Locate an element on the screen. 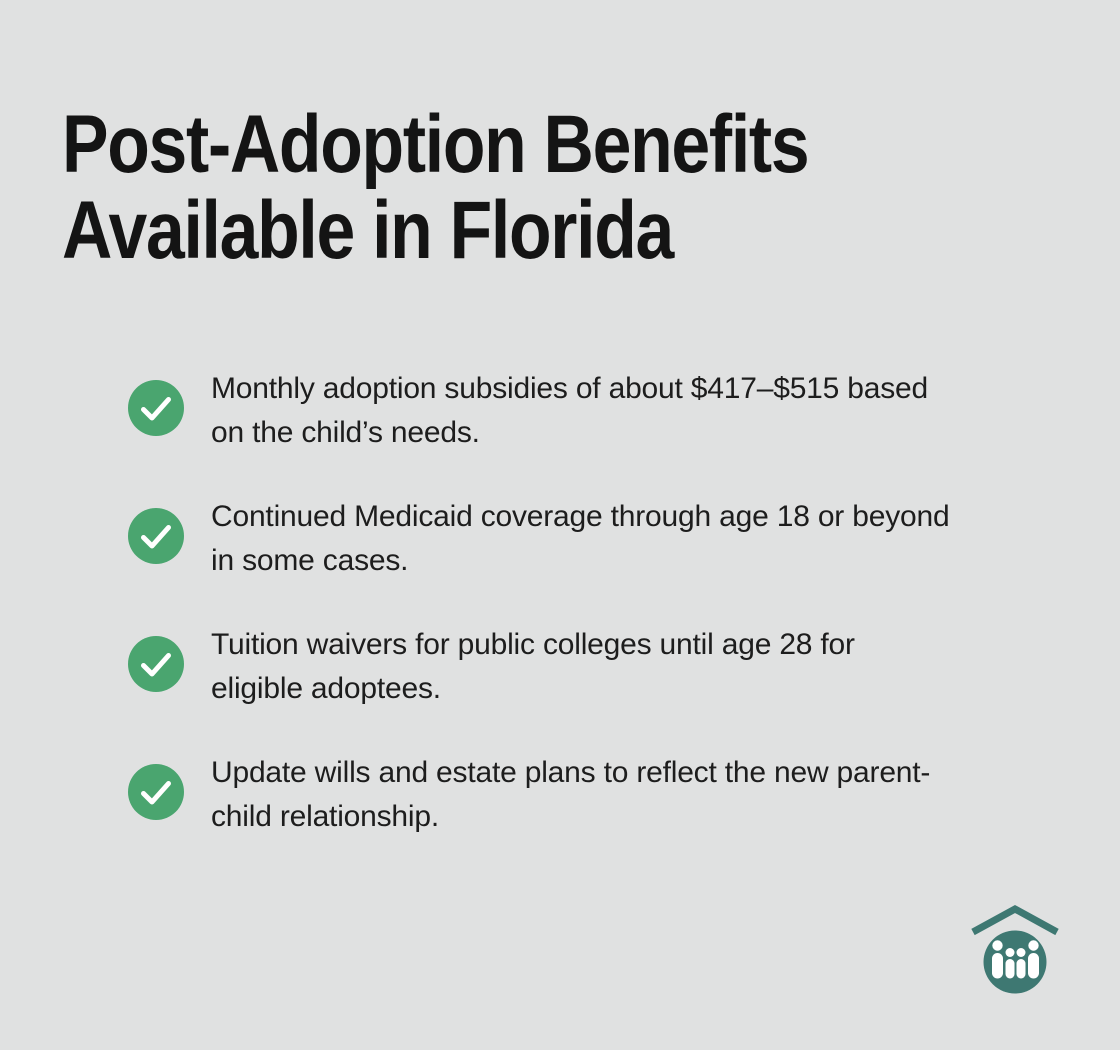 The image size is (1120, 1050). benefit-line: eligible adoptees. is located at coordinates (326, 688).